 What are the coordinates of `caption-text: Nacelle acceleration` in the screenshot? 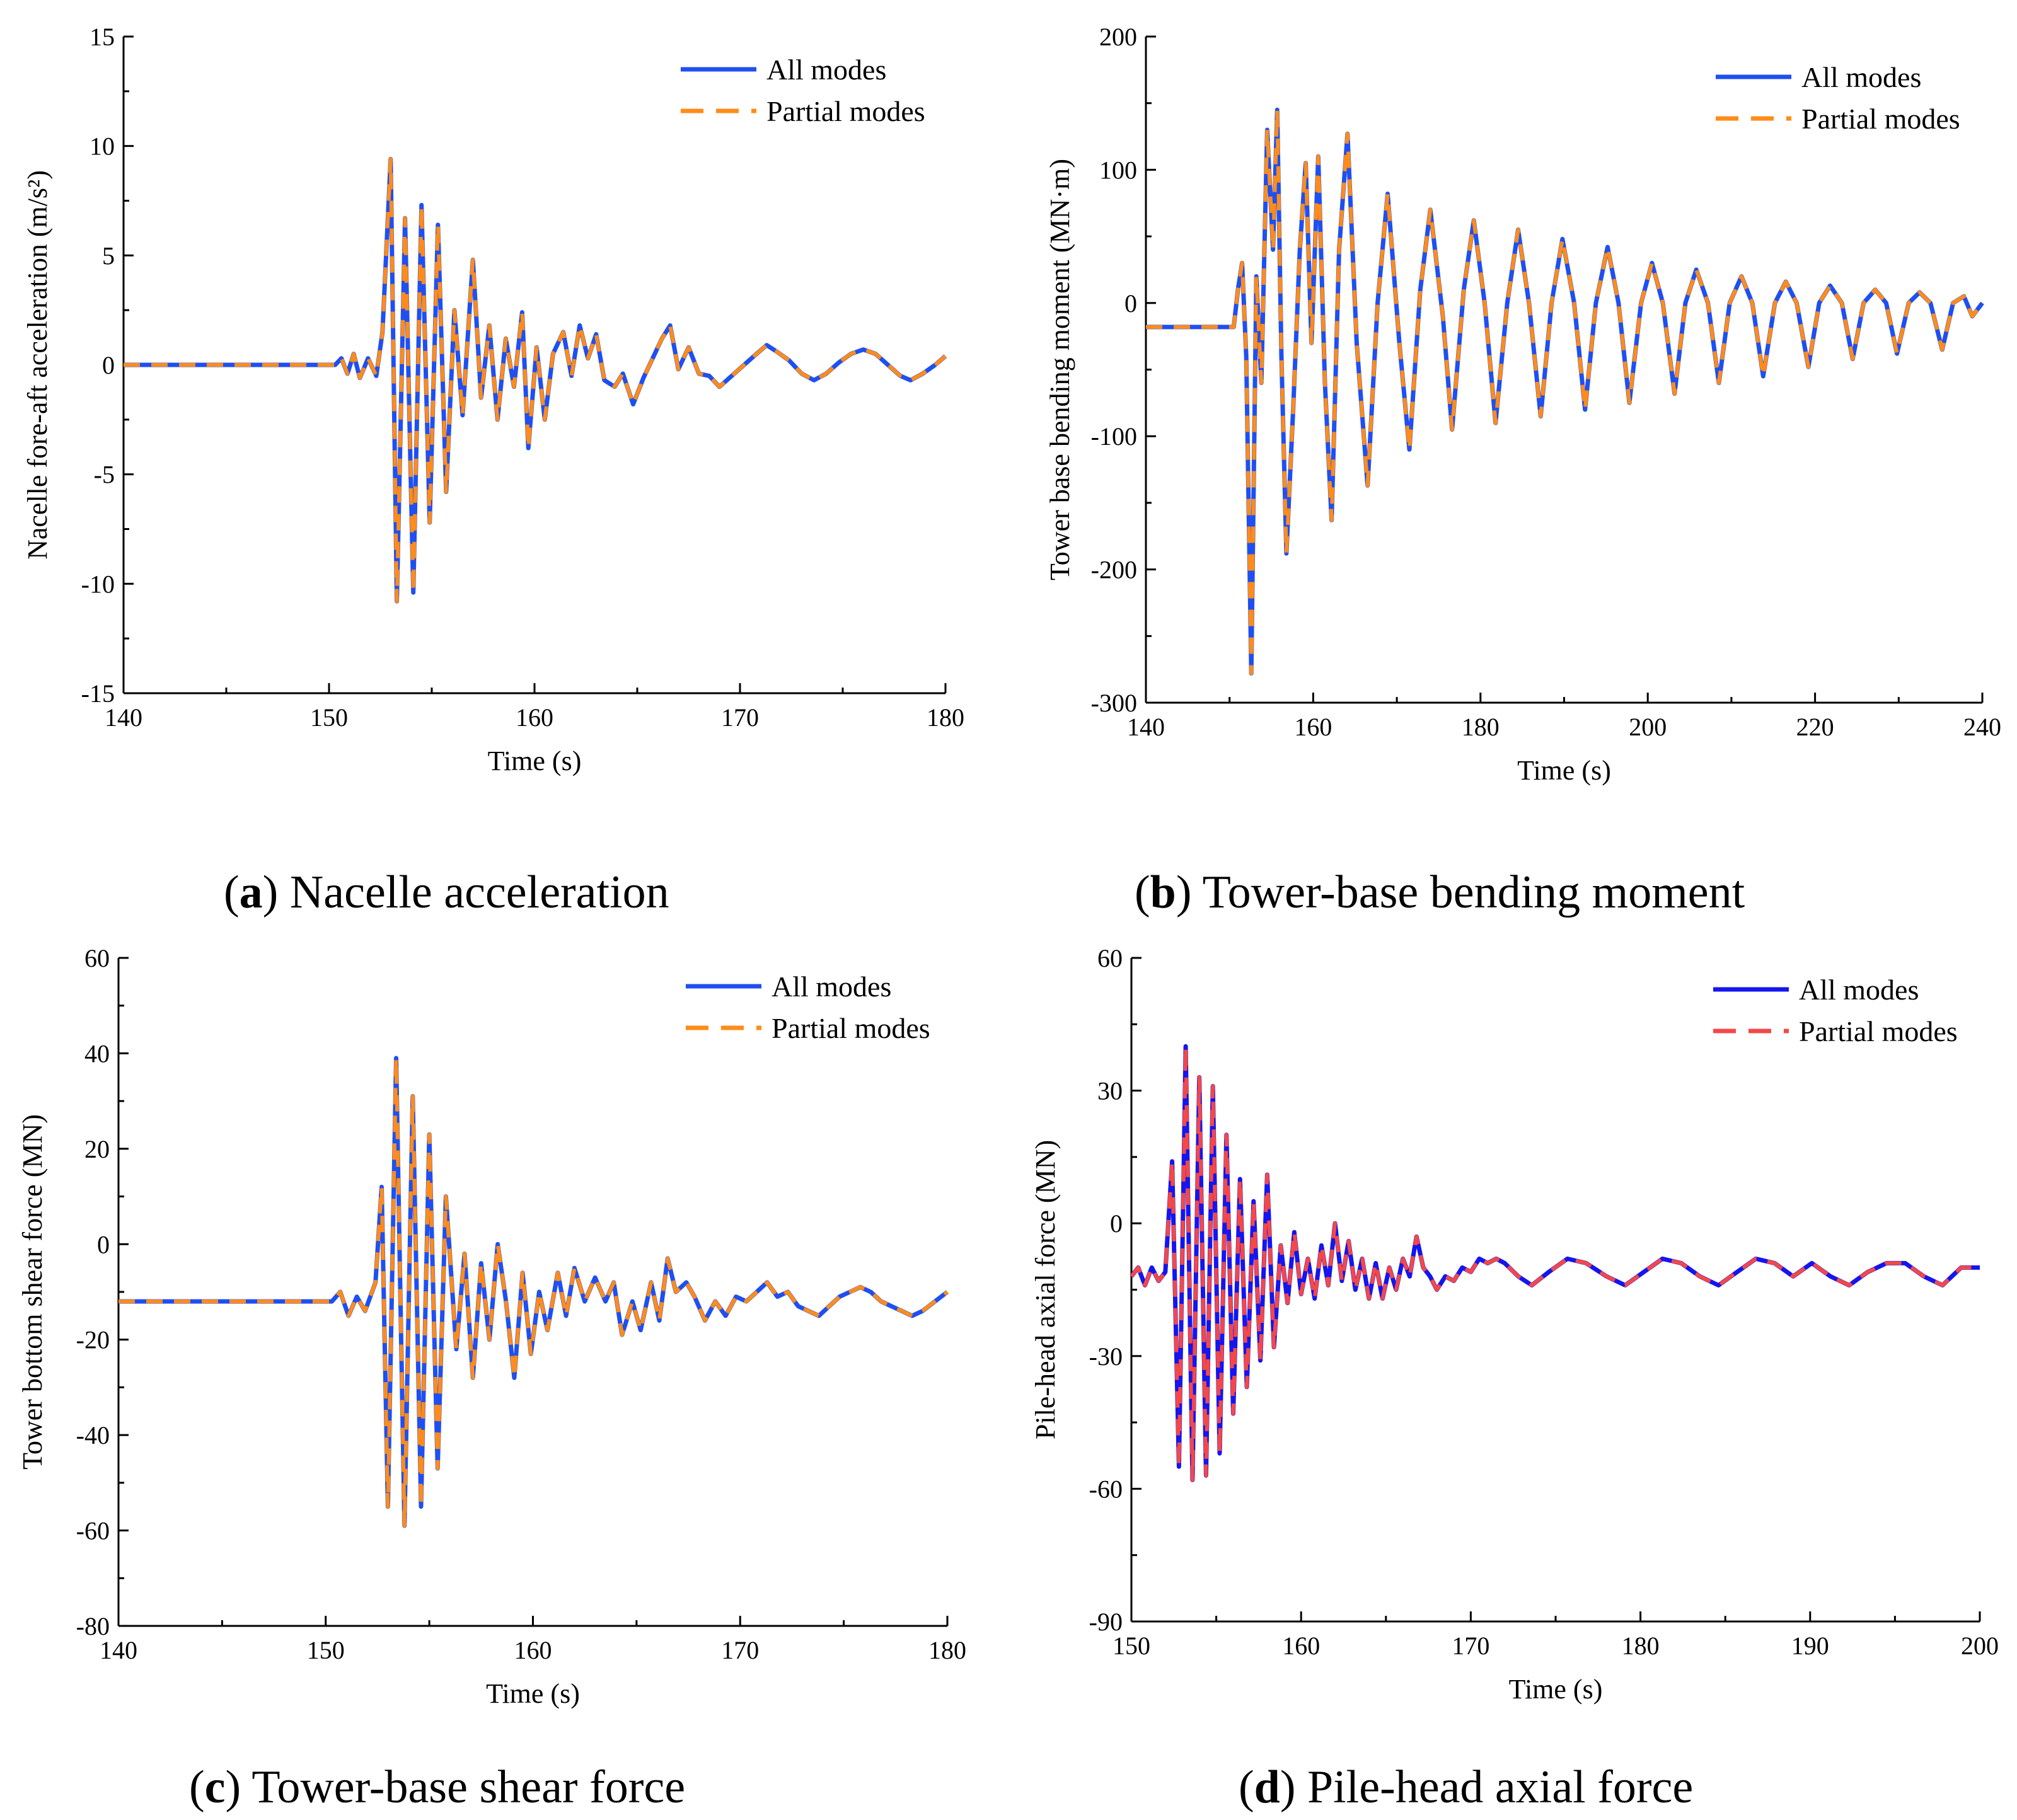 It's located at (480, 892).